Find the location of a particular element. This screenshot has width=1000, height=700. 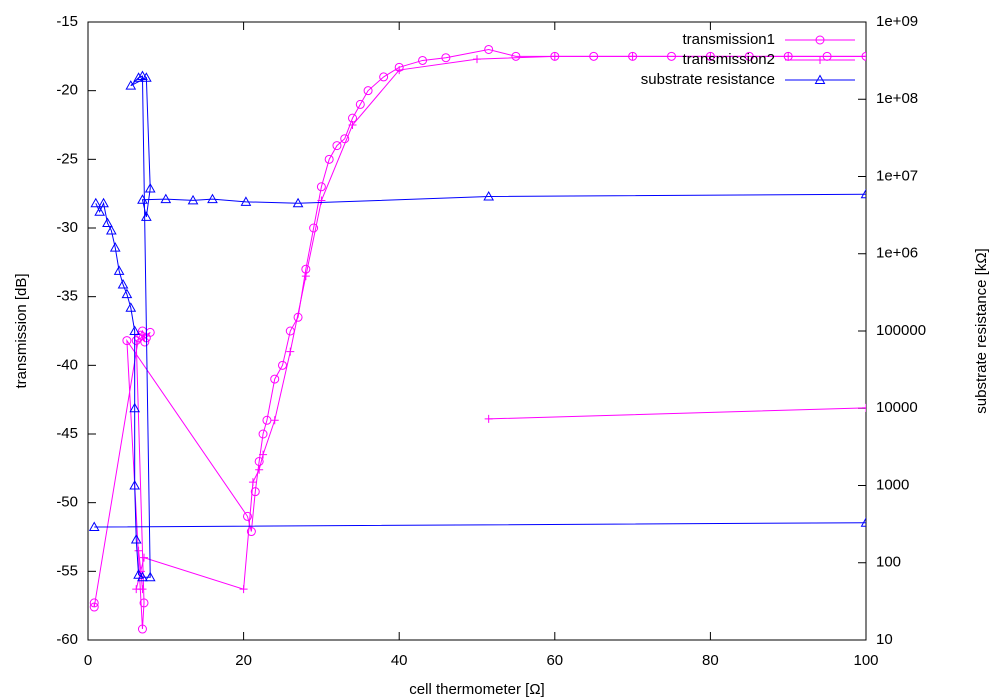

y2-tick-label: 10000 is located at coordinates (897, 407).